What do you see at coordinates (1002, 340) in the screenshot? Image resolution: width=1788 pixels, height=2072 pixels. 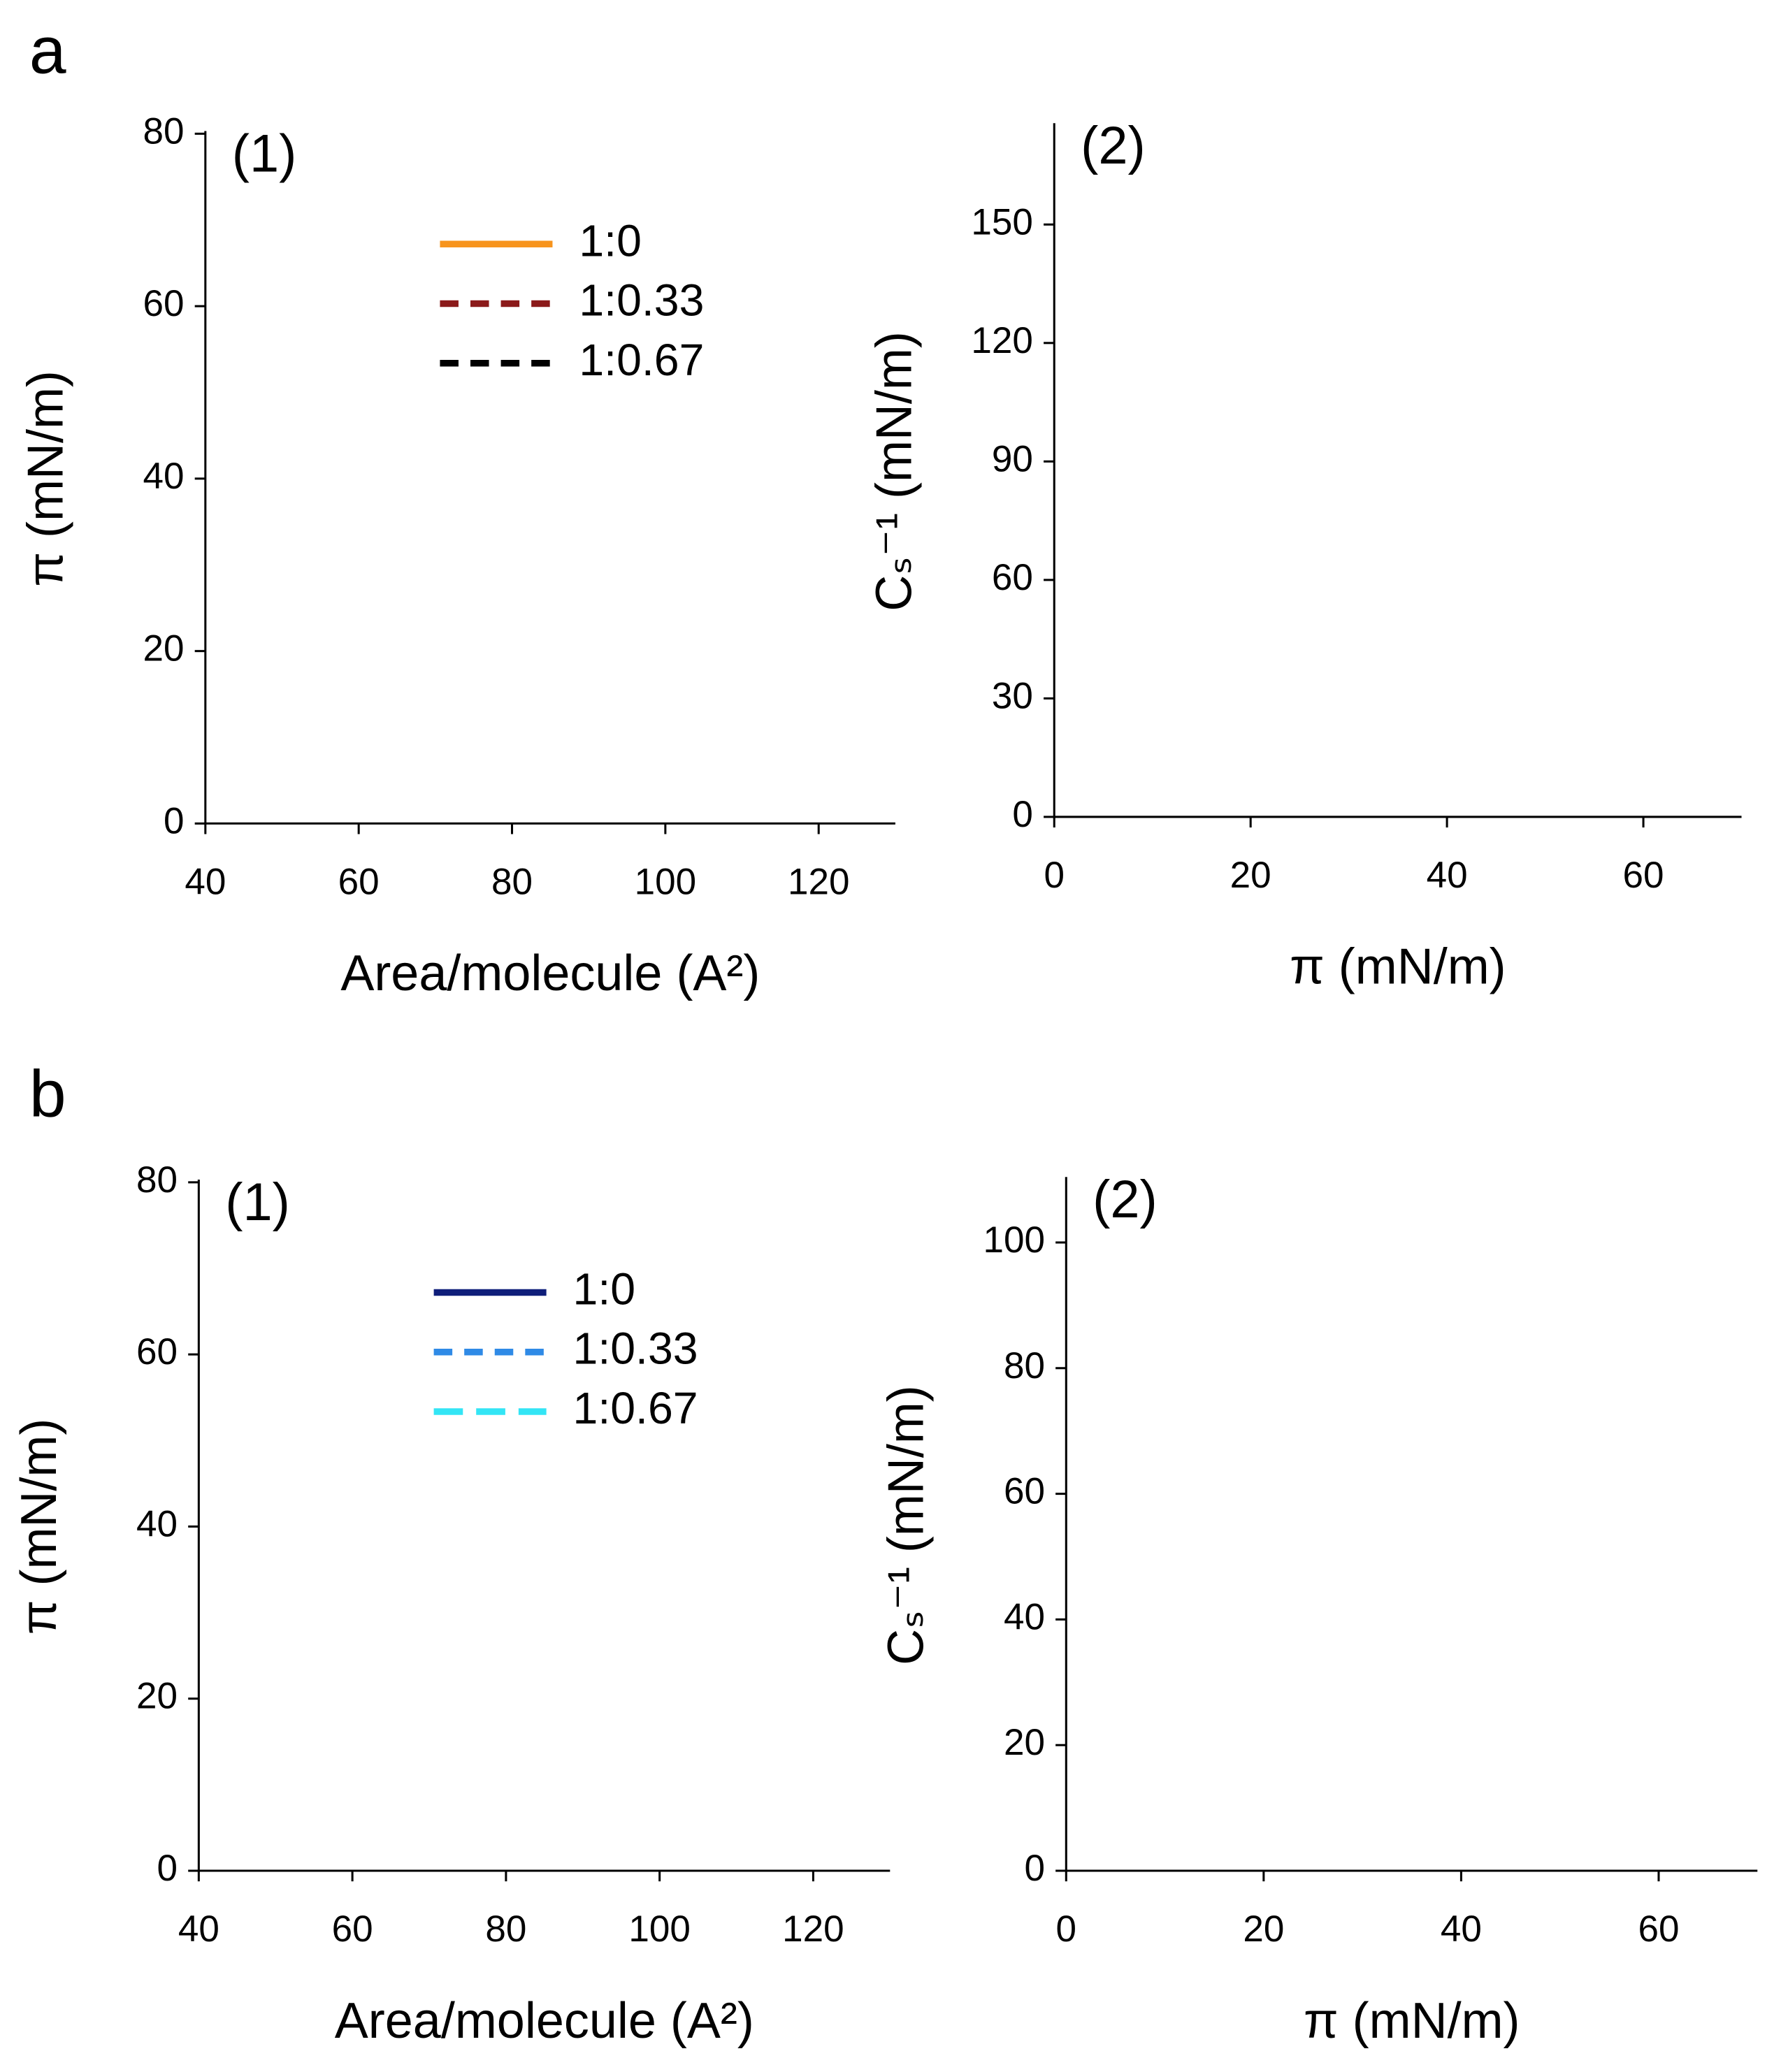 I see `y-tick-label: 120` at bounding box center [1002, 340].